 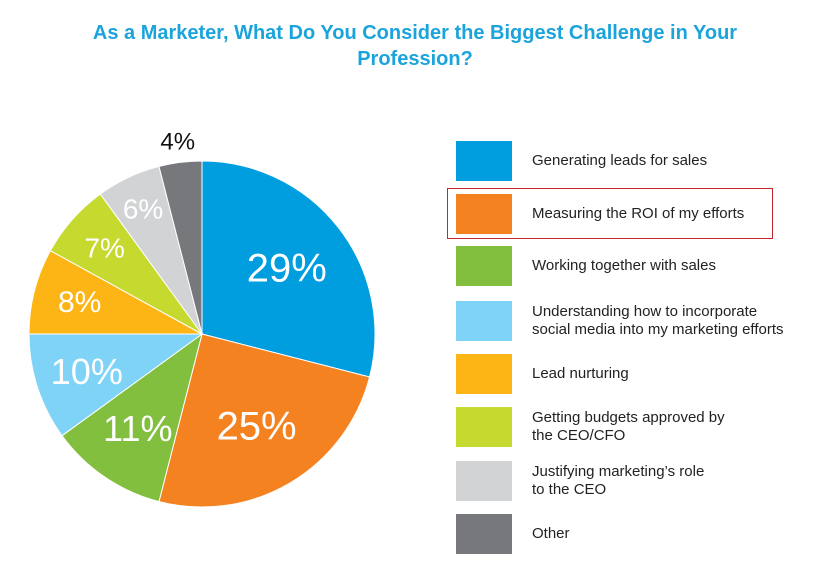 What do you see at coordinates (79, 302) in the screenshot?
I see `pie-slice-label: 8%` at bounding box center [79, 302].